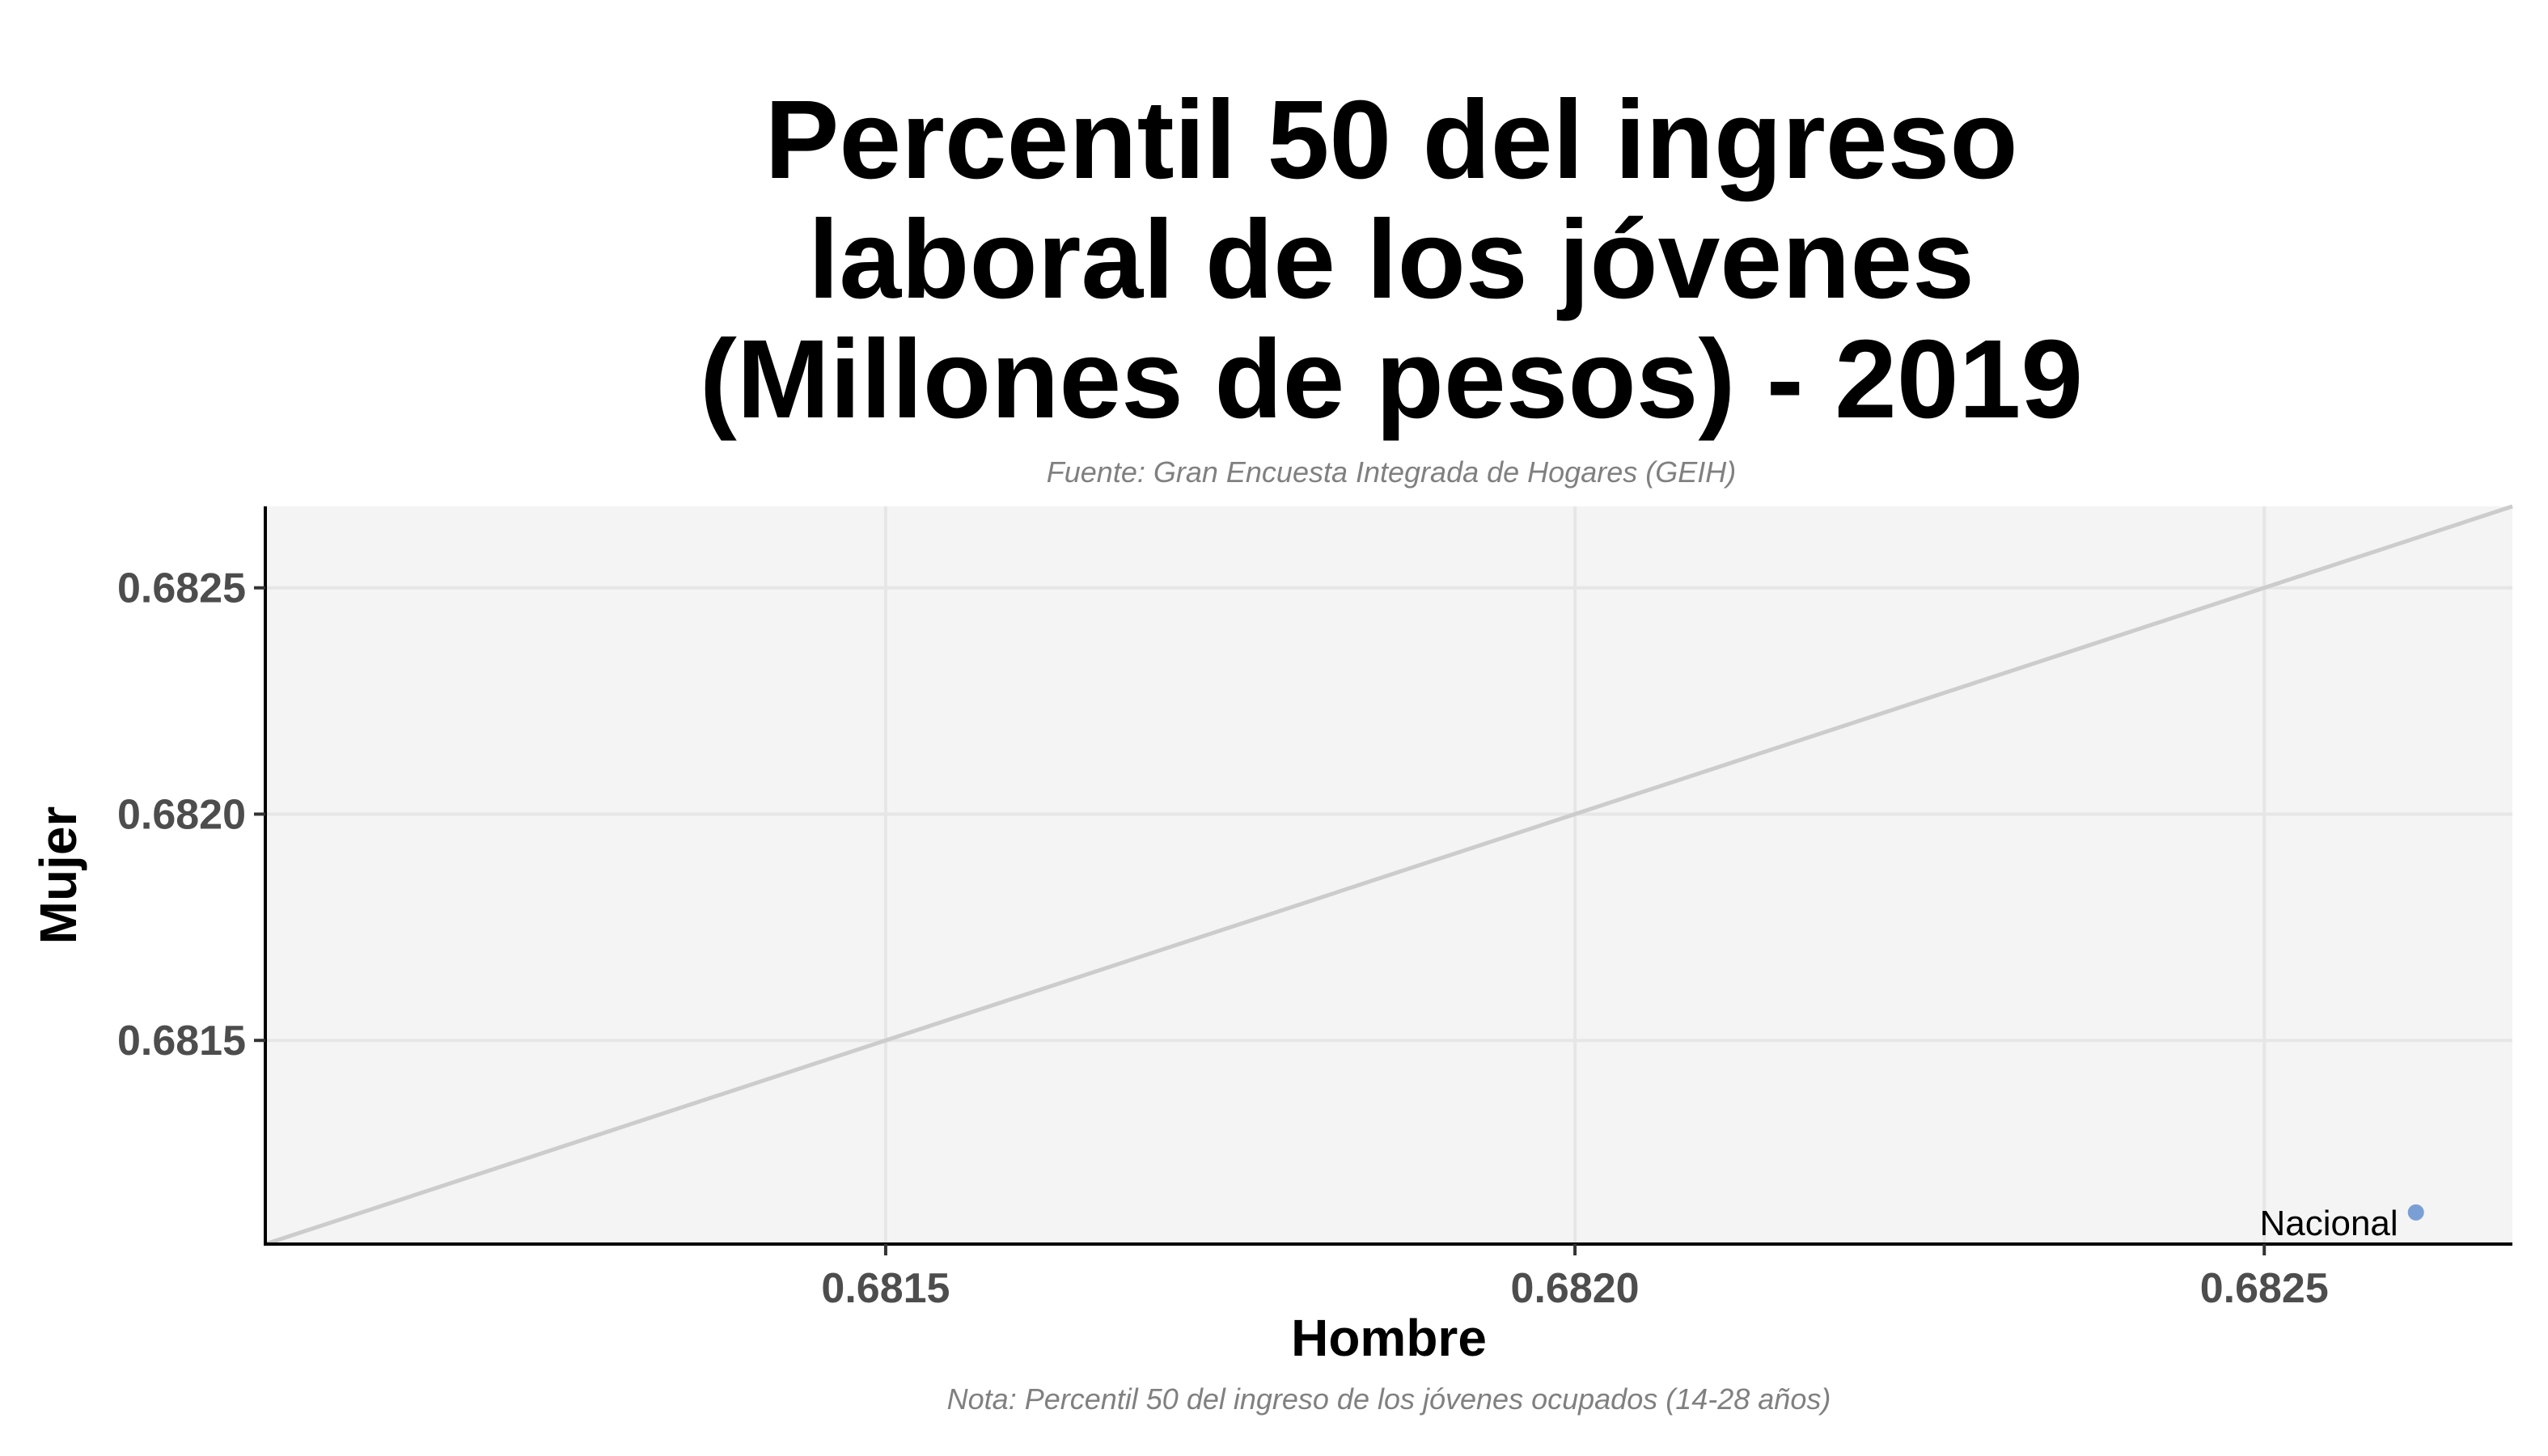 Image resolution: width=2548 pixels, height=1456 pixels. Describe the element at coordinates (2264, 1289) in the screenshot. I see `x-tick-label: 0.6825` at that location.